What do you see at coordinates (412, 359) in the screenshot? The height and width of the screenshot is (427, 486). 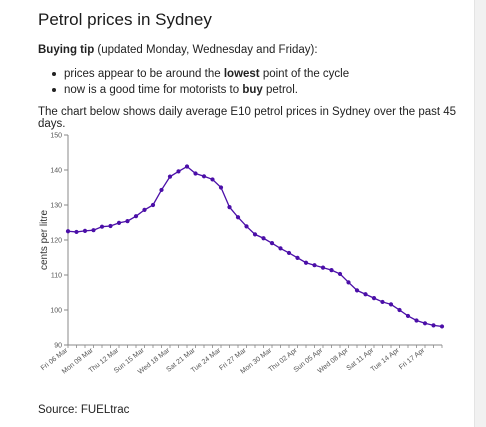 I see `x-tick-label: Fri 17 Apr` at bounding box center [412, 359].